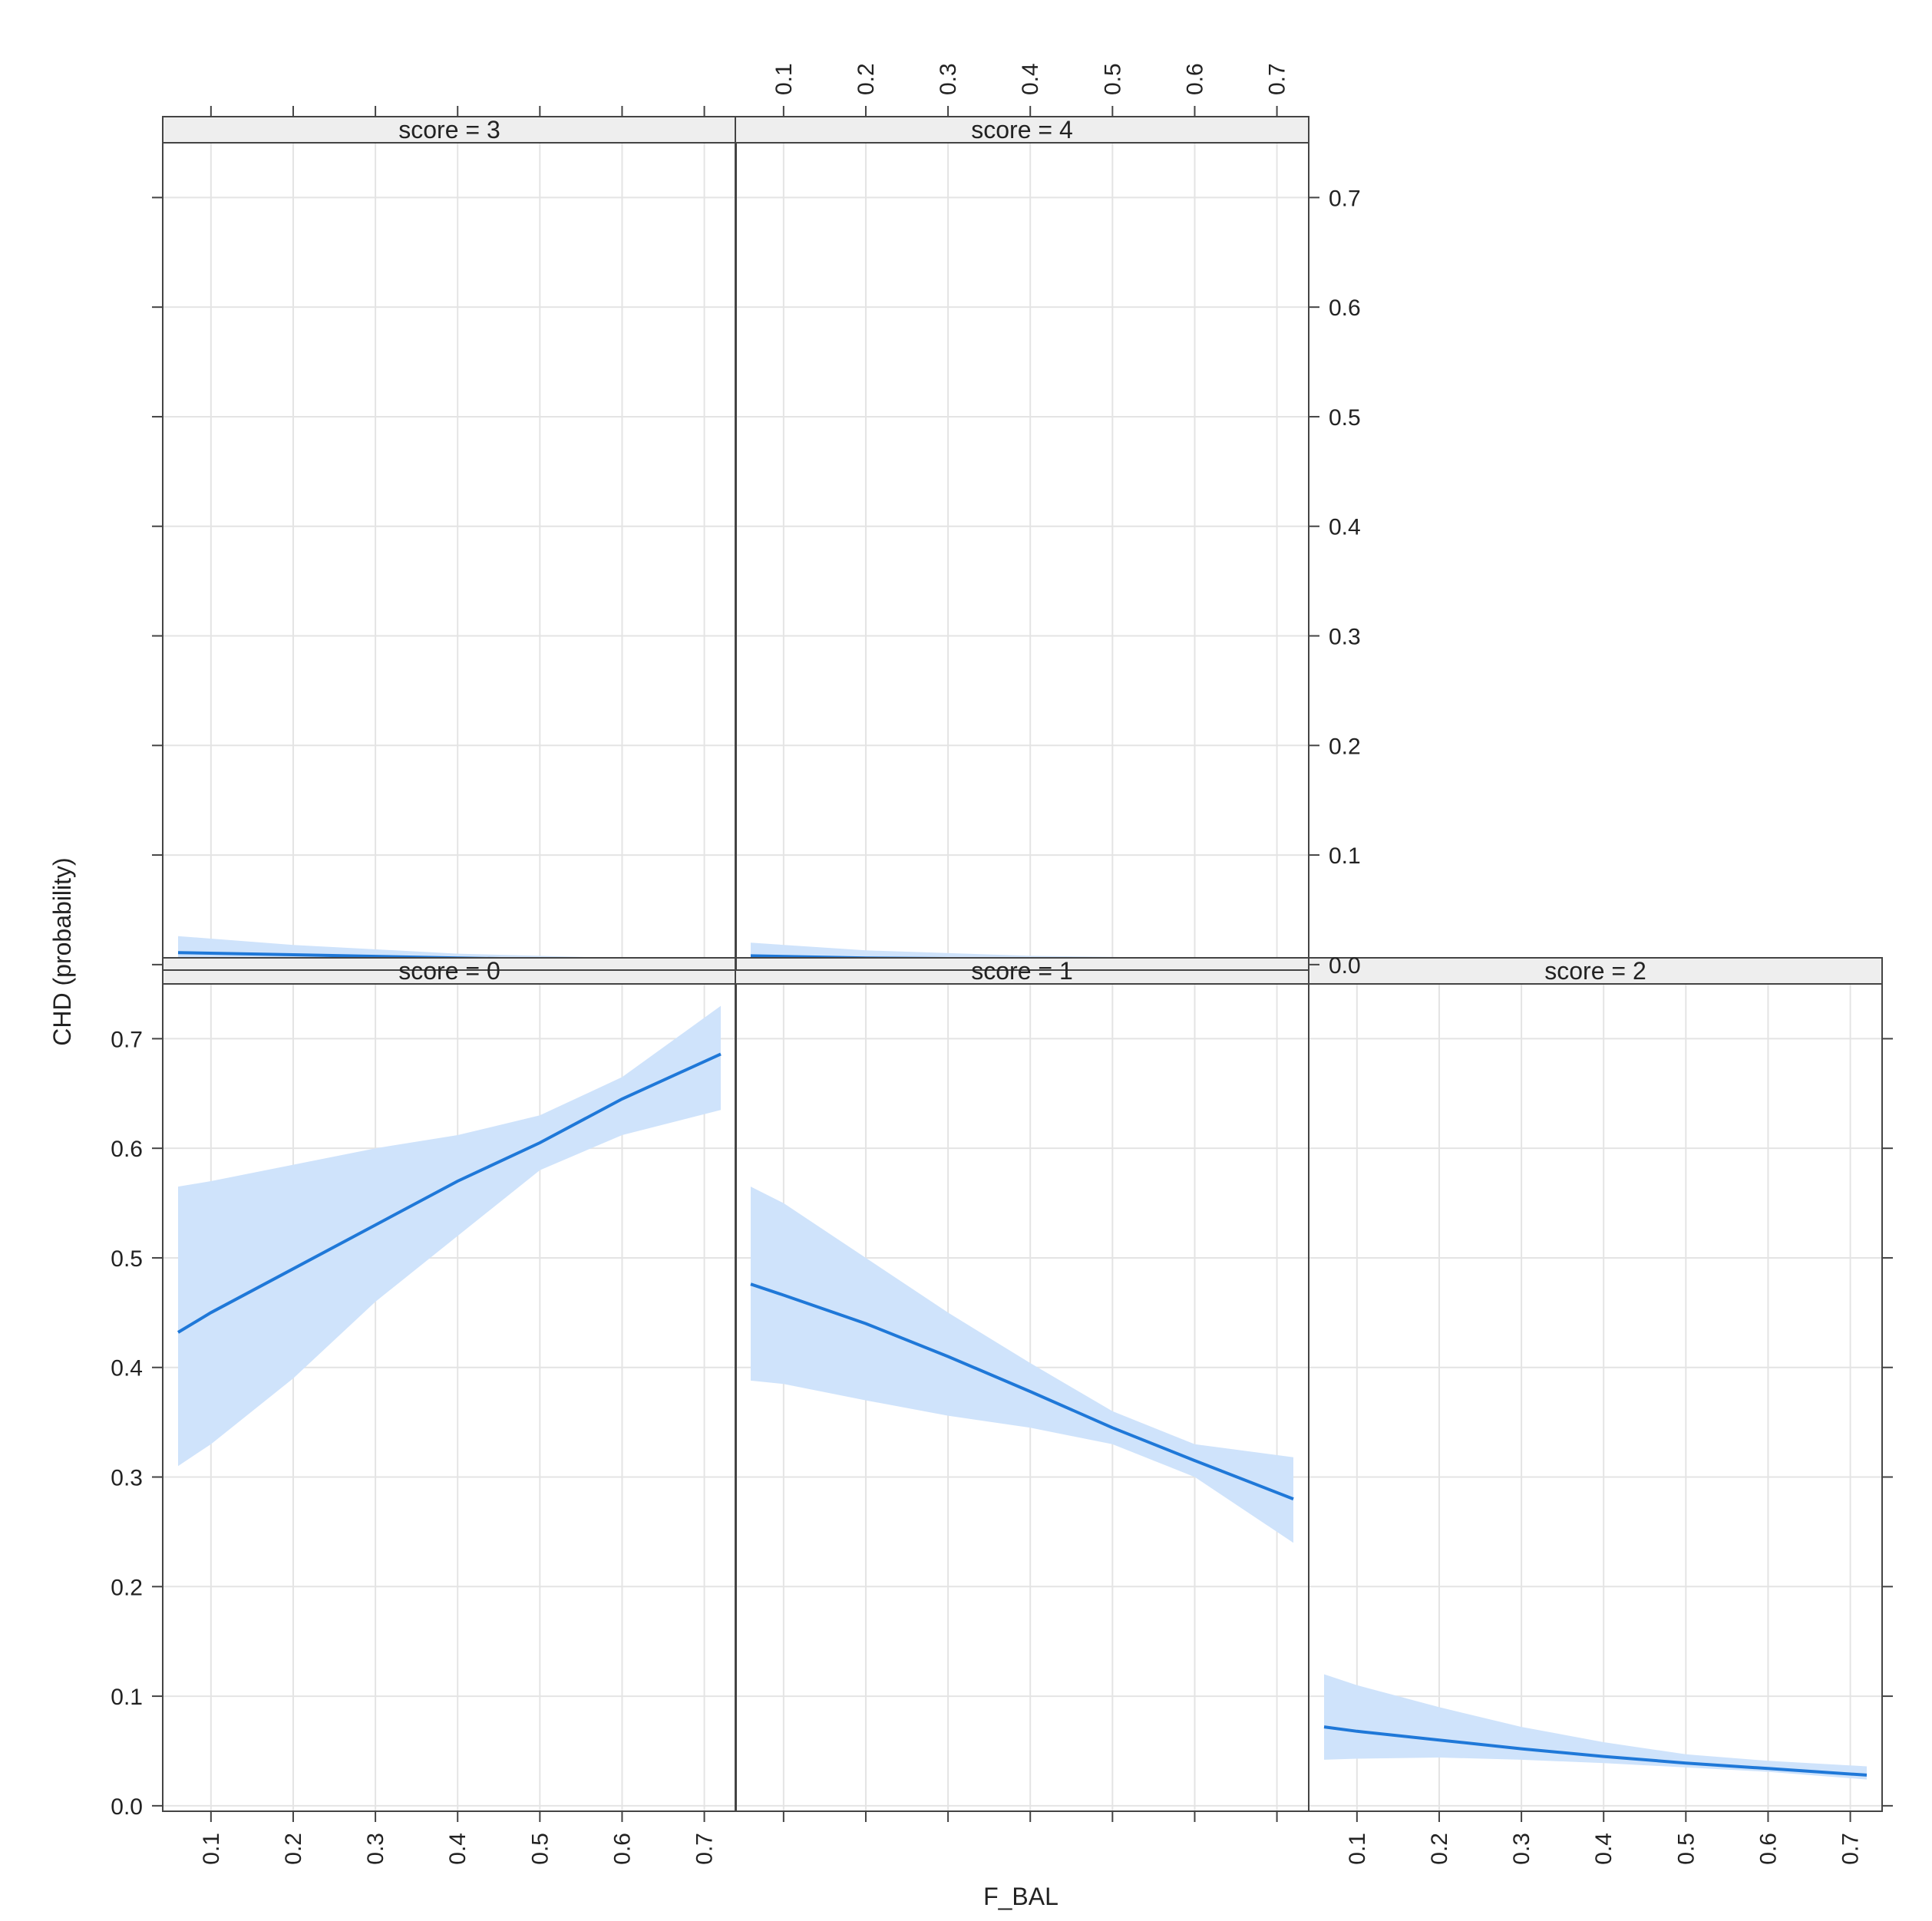  I want to click on strip-label: score = 2, so click(1595, 971).